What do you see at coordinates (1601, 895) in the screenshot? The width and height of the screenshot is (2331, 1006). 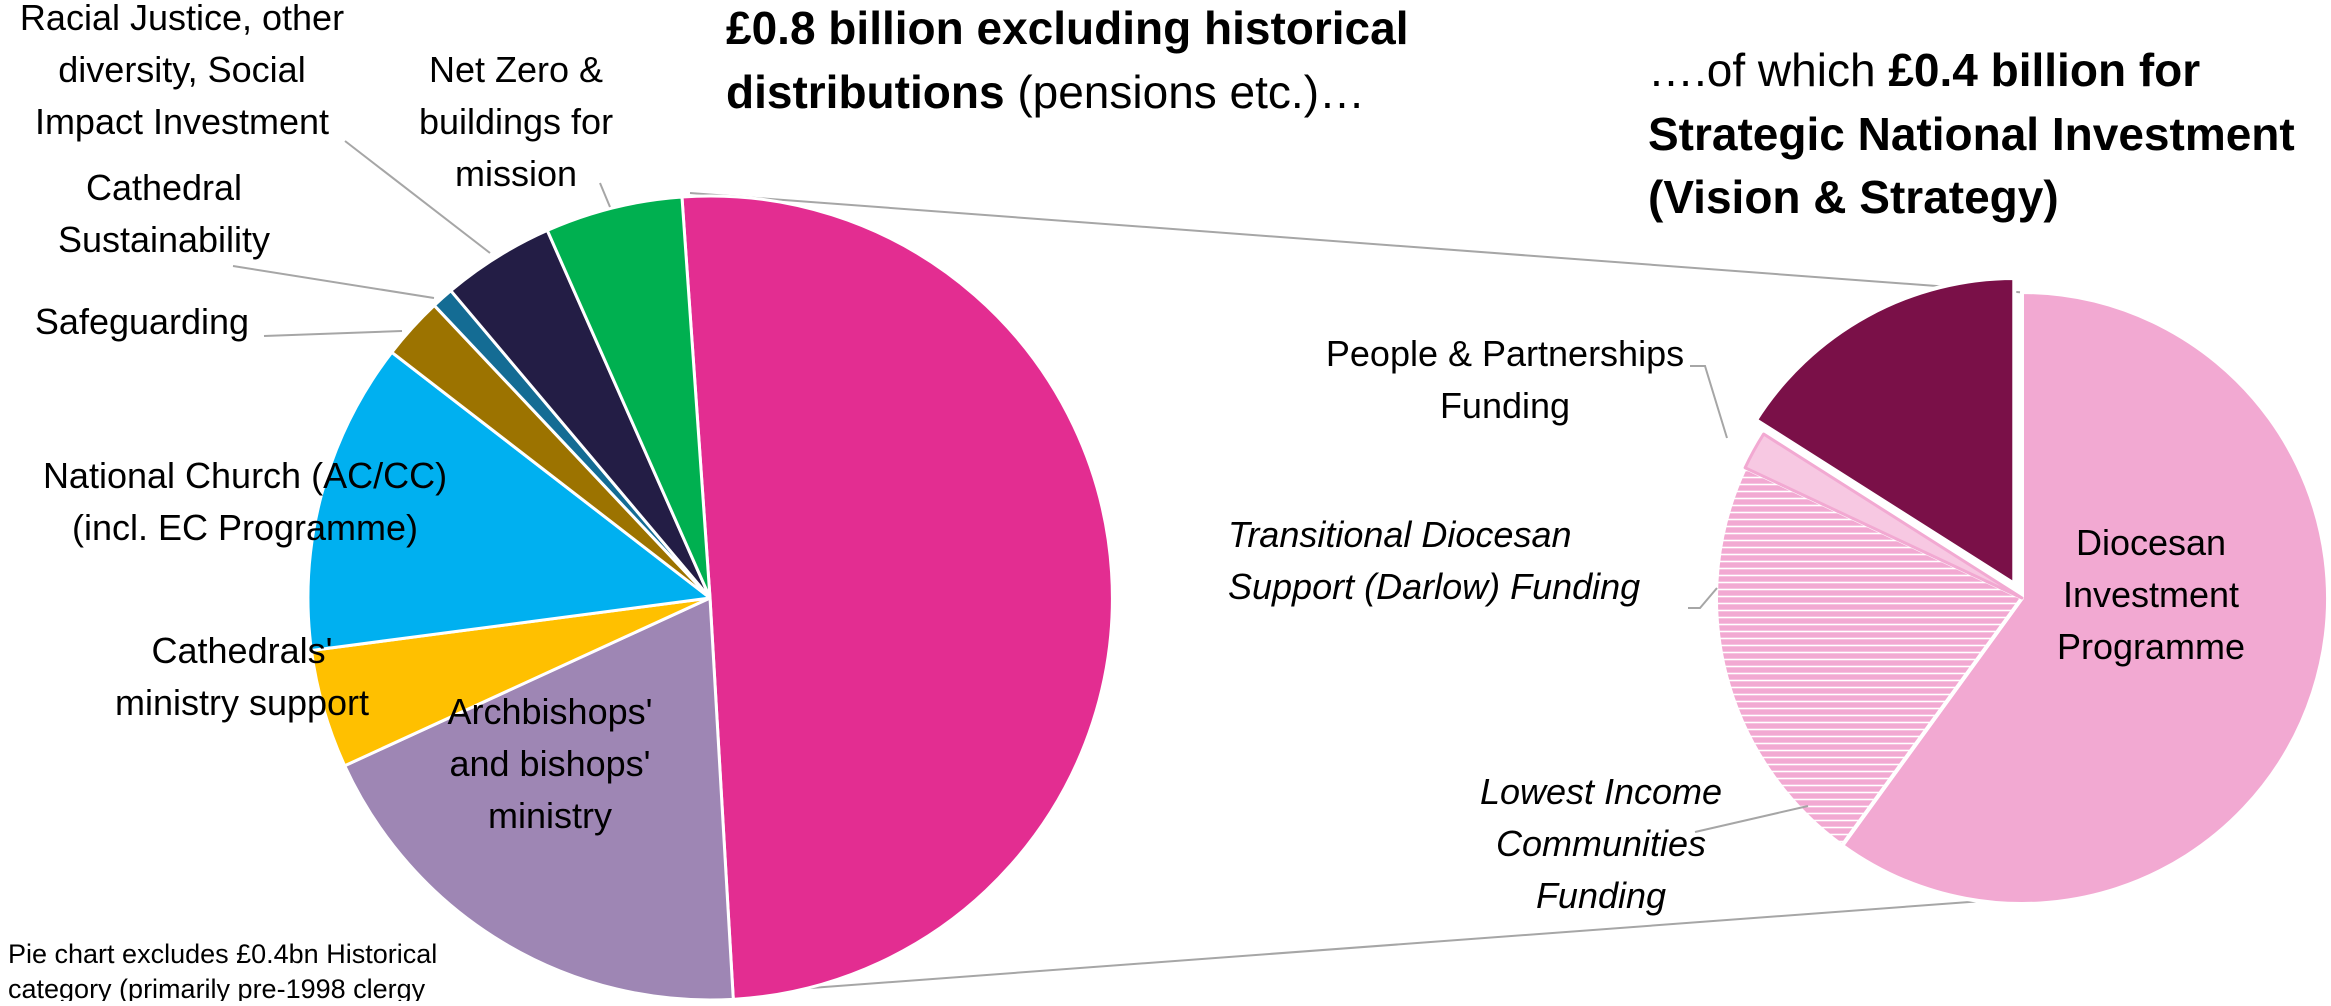 I see `label-lowest-income-line-3: Funding` at bounding box center [1601, 895].